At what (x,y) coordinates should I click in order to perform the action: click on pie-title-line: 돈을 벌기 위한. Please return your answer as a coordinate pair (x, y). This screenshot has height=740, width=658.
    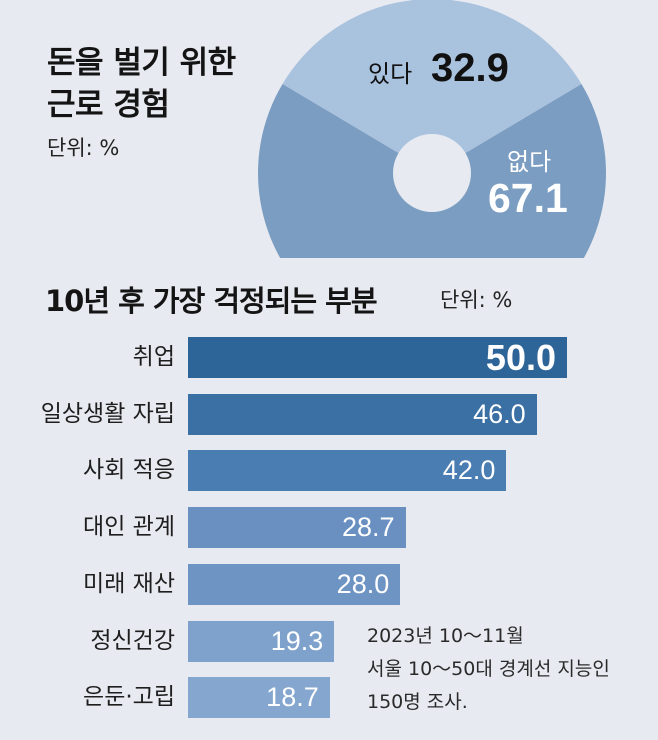
    Looking at the image, I should click on (141, 63).